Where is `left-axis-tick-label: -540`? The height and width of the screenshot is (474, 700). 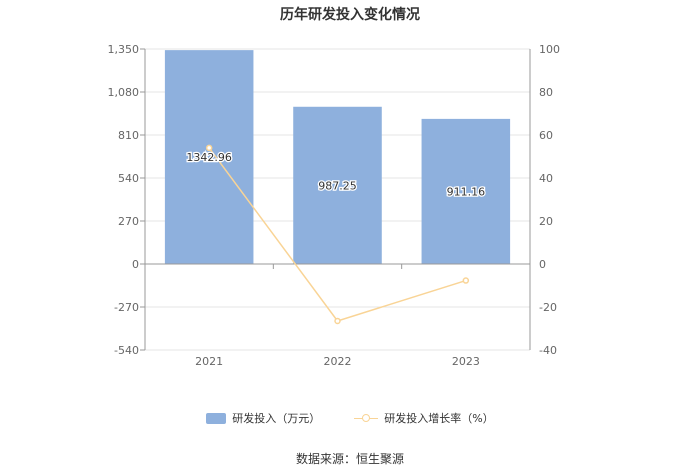 left-axis-tick-label: -540 is located at coordinates (126, 350).